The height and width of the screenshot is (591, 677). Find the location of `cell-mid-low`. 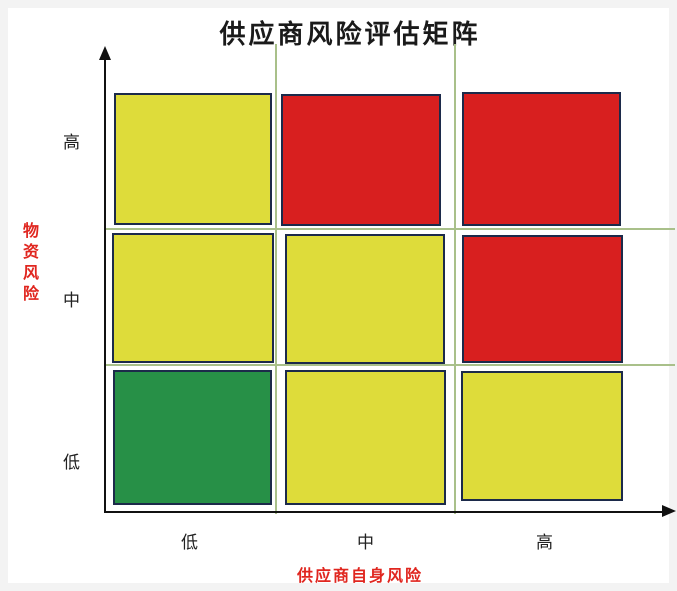

cell-mid-low is located at coordinates (193, 298).